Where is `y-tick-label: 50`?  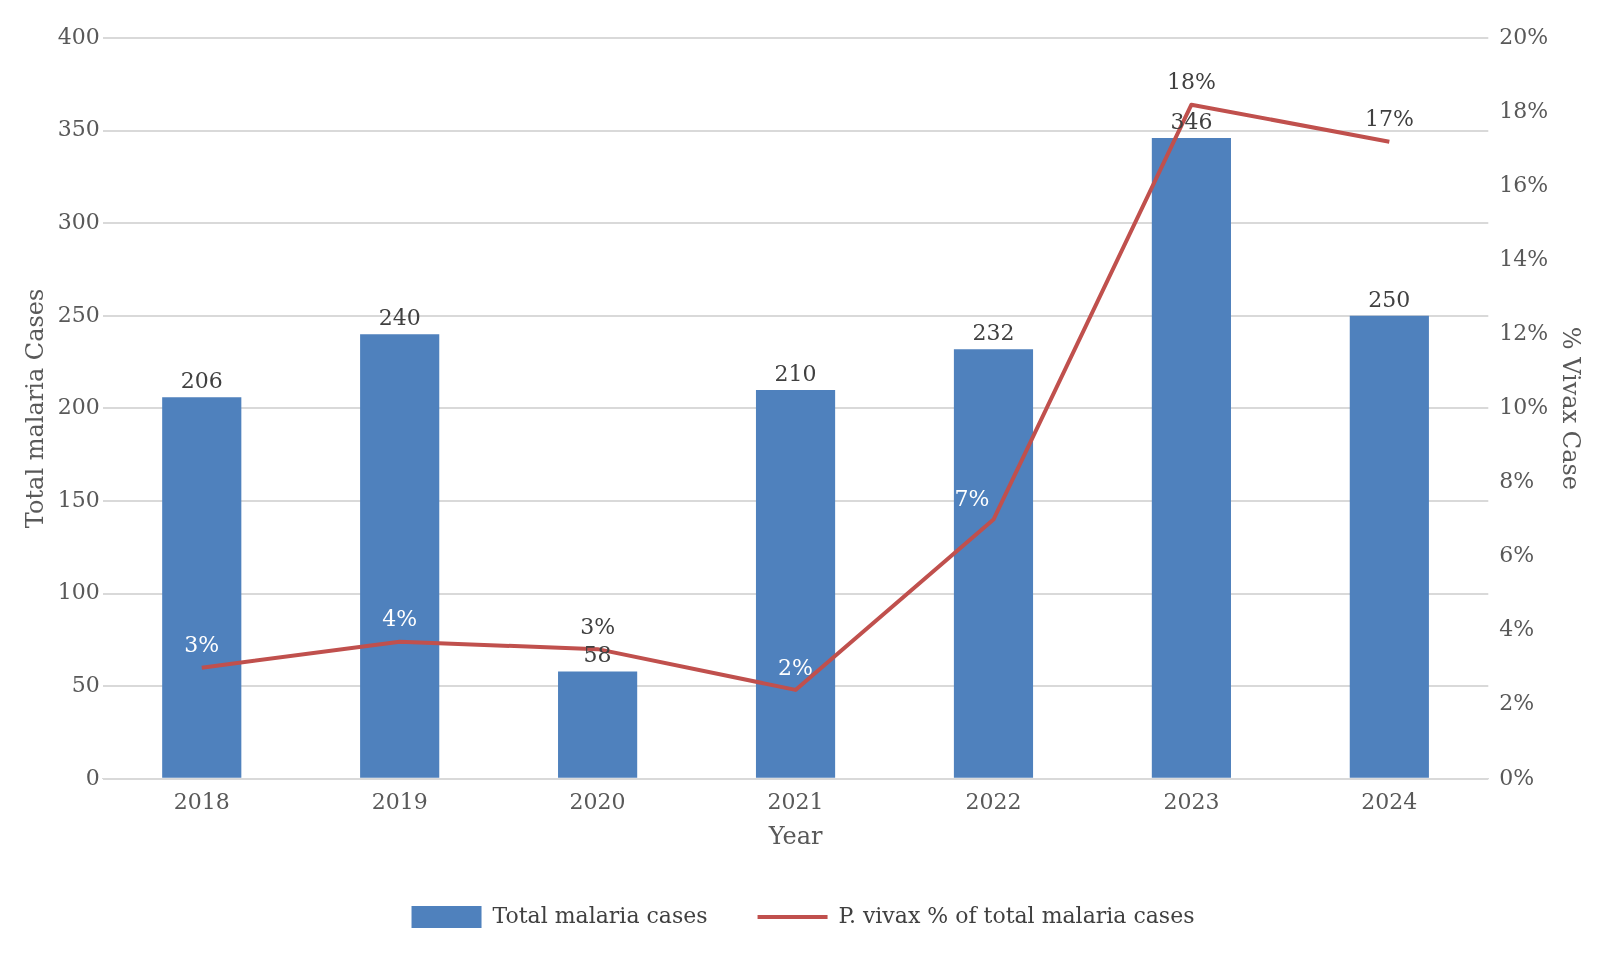
y-tick-label: 50 is located at coordinates (85, 684).